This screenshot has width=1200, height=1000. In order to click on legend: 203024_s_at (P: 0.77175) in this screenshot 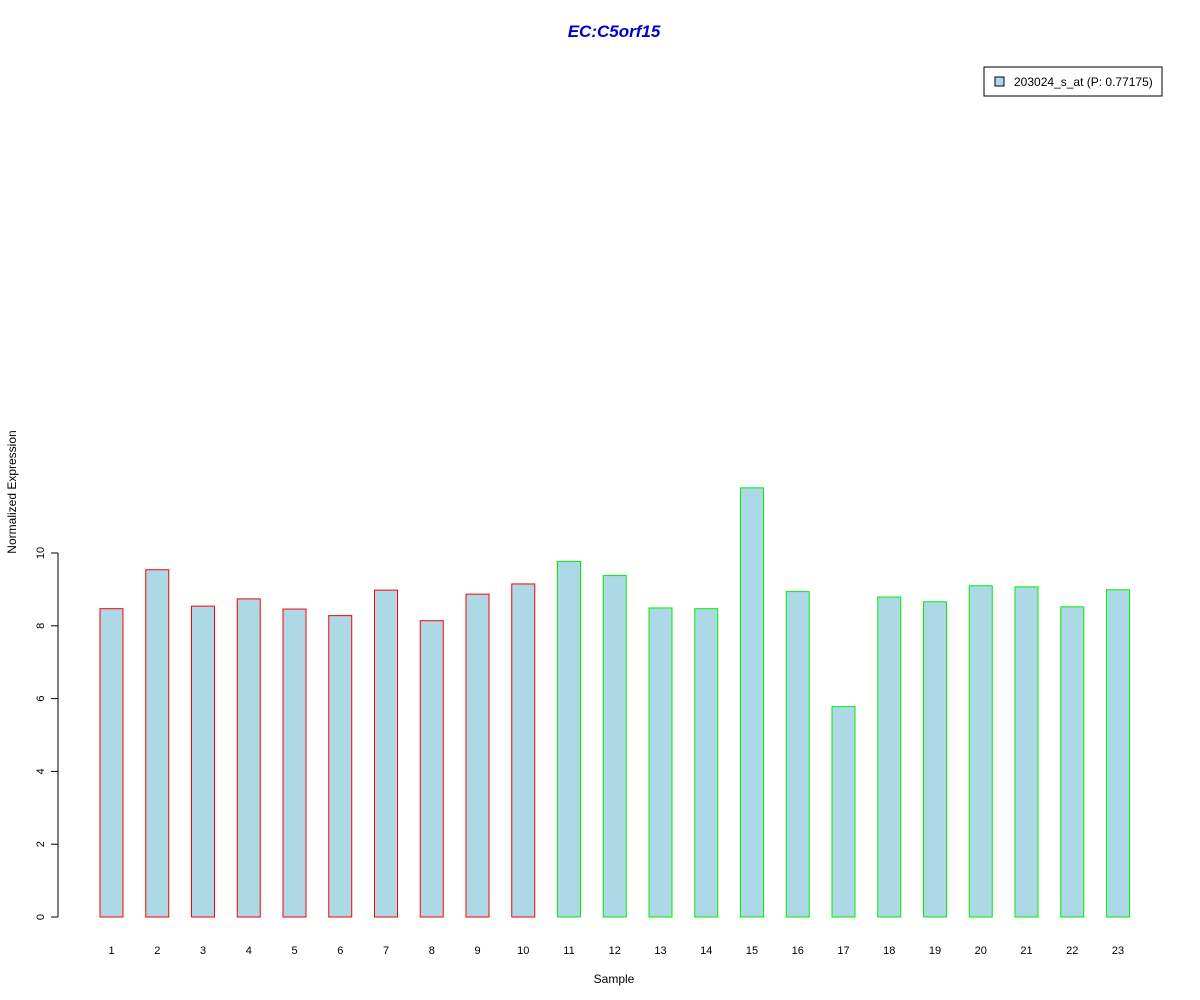, I will do `click(1073, 81)`.